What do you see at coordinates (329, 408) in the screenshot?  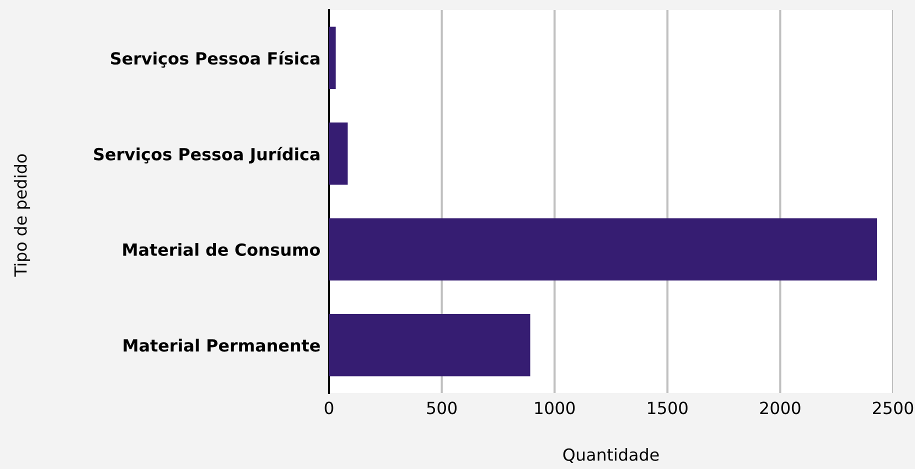 I see `x-tick-label: 0` at bounding box center [329, 408].